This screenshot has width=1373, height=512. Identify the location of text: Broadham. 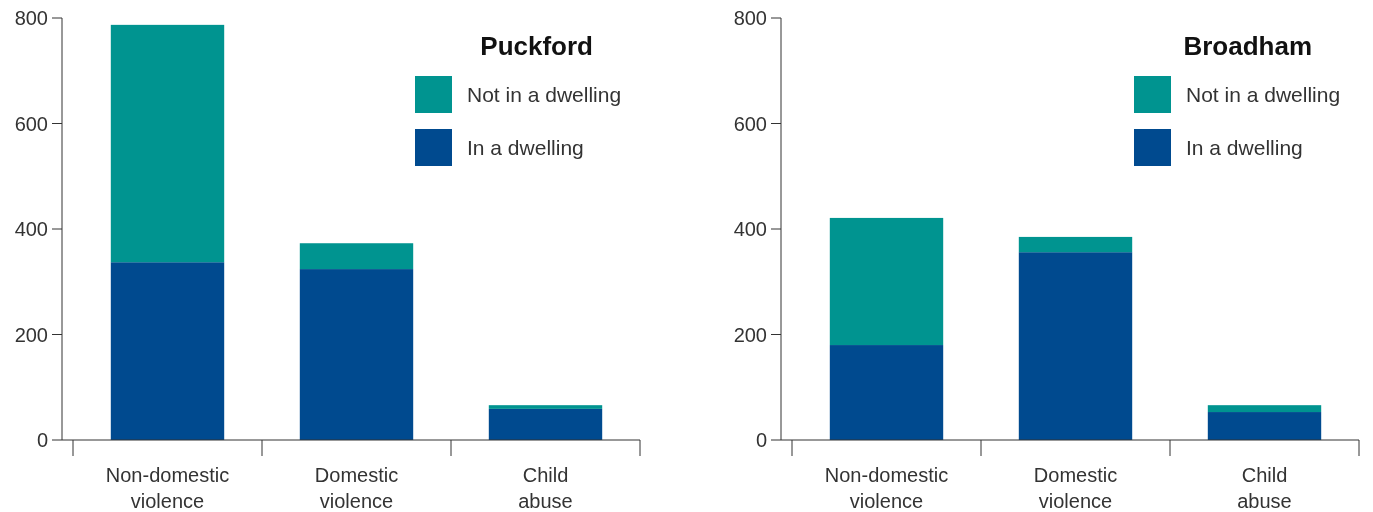
(1247, 46).